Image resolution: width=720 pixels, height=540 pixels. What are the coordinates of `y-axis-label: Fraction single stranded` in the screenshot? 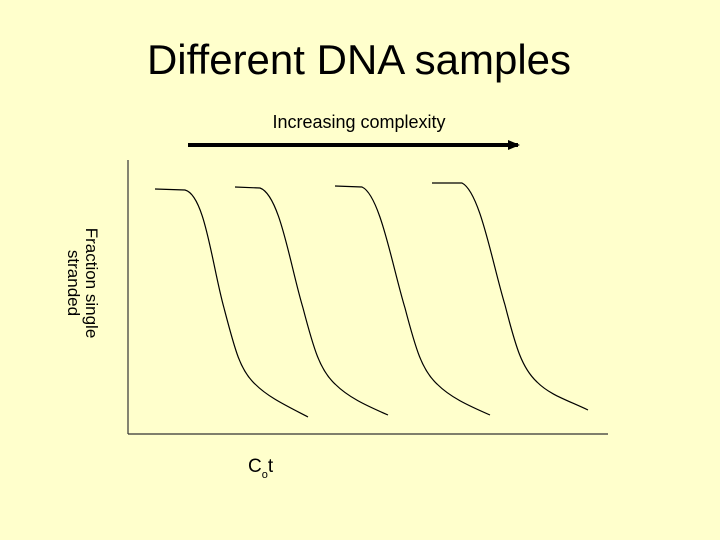 It's located at (82, 283).